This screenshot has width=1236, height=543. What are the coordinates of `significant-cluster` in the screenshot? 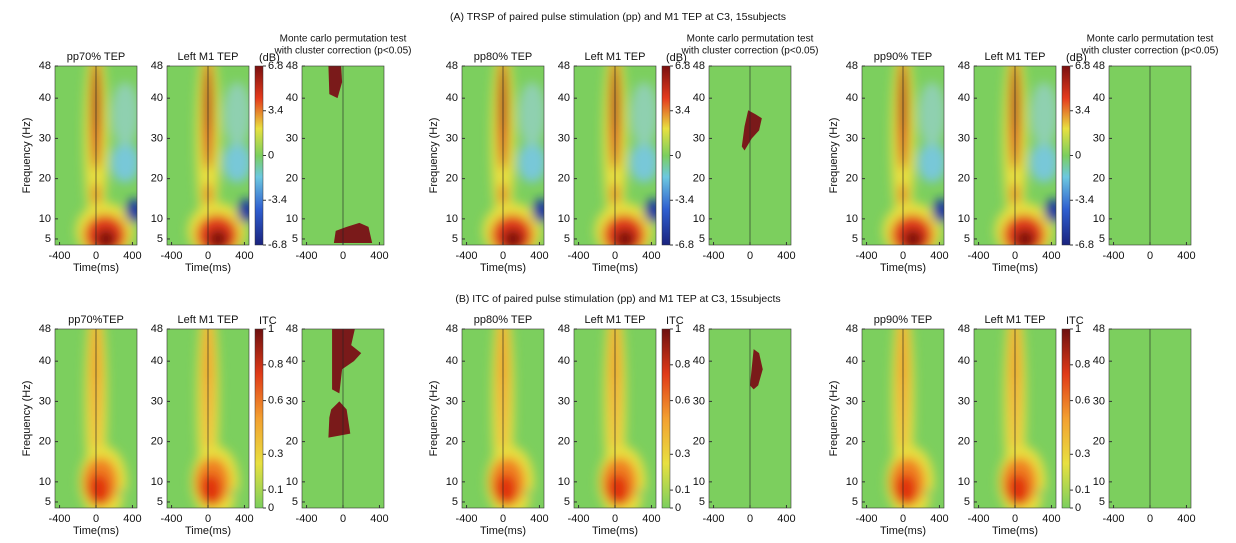 It's located at (751, 130).